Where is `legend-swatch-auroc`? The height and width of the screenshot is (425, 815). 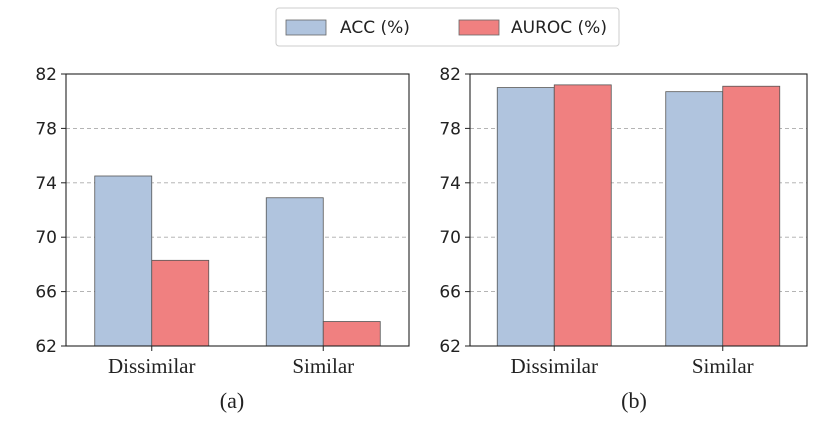
legend-swatch-auroc is located at coordinates (479, 27).